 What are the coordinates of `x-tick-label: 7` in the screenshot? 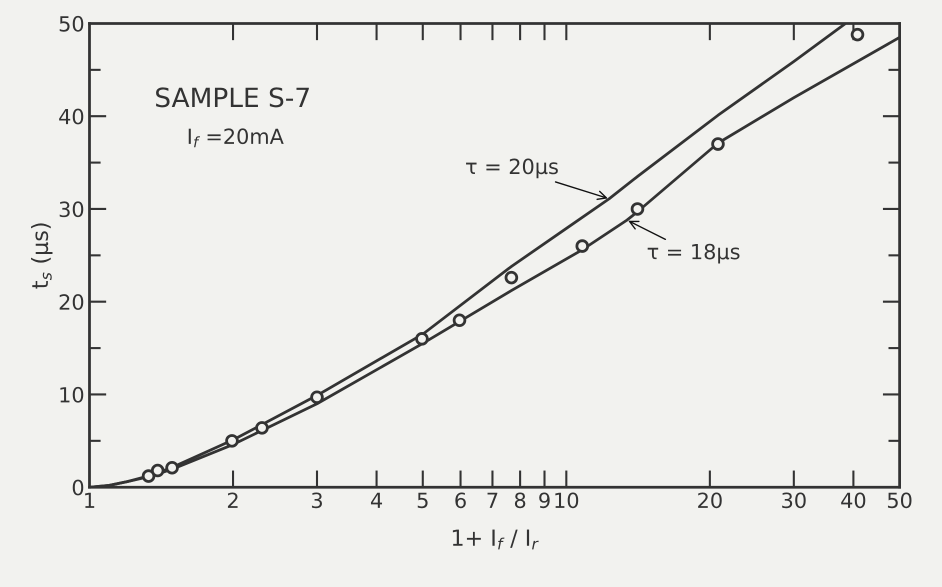 It's located at (493, 500).